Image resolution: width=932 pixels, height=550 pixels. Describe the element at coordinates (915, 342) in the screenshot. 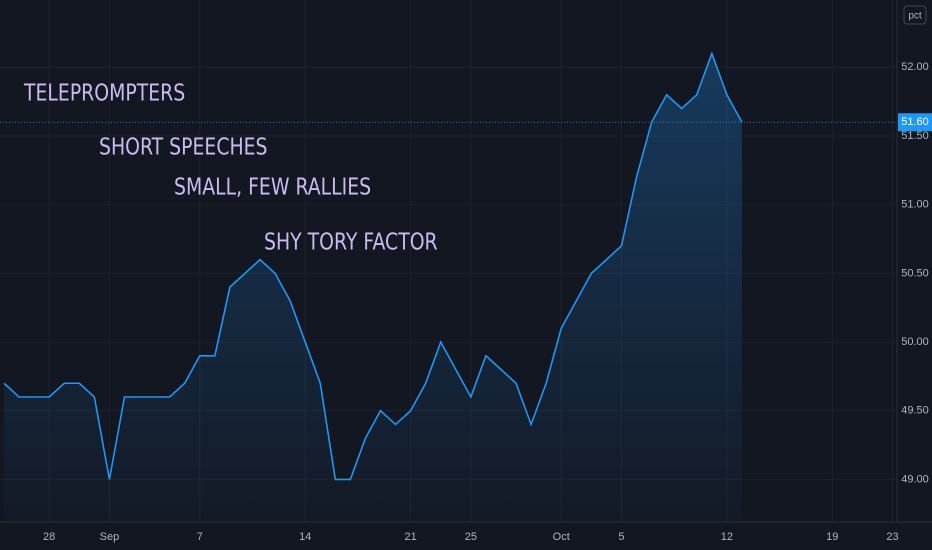

I see `y-tick-label: 50.00` at that location.